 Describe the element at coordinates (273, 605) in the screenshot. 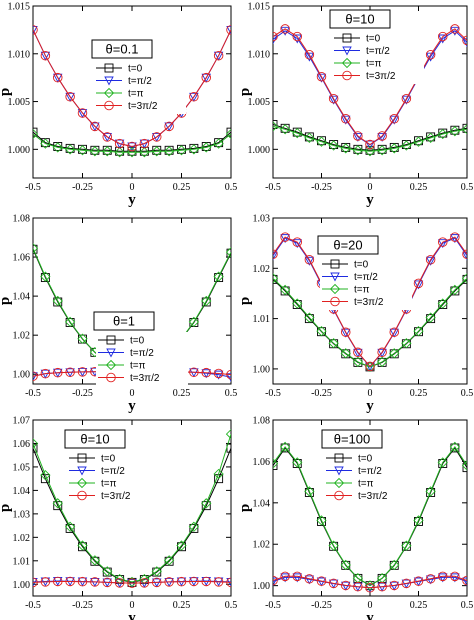

I see `x-tick-label: -0.5` at that location.